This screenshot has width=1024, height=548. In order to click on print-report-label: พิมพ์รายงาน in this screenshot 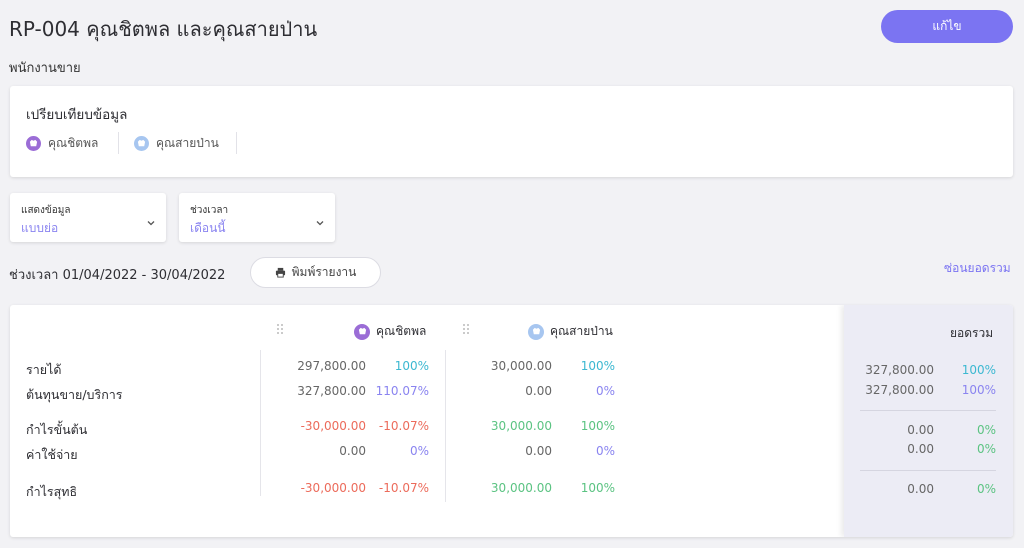, I will do `click(324, 272)`.